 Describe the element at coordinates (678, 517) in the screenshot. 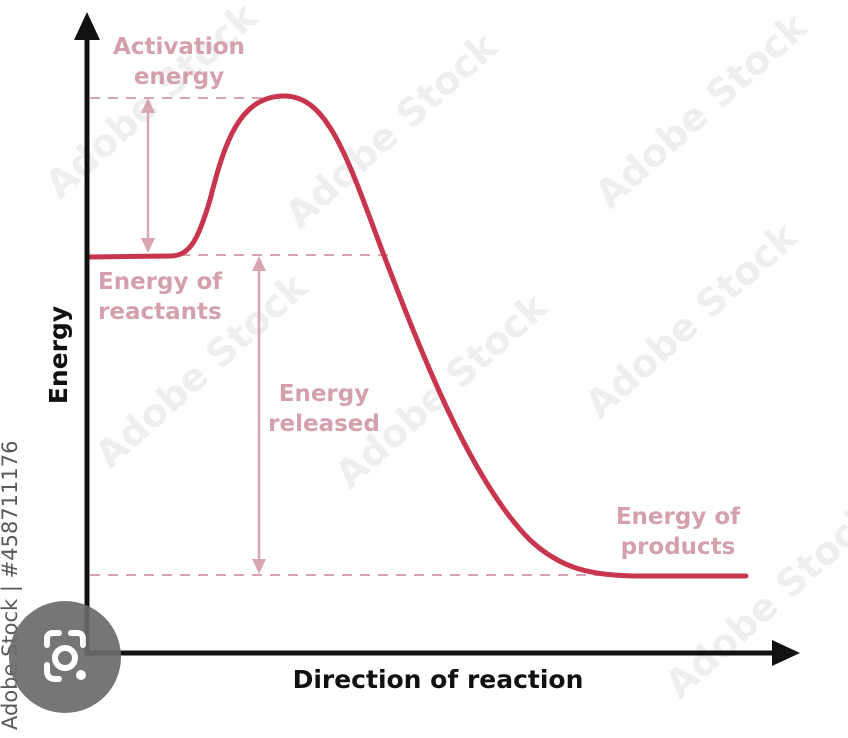

I see `products-label-line1: Energy of` at that location.